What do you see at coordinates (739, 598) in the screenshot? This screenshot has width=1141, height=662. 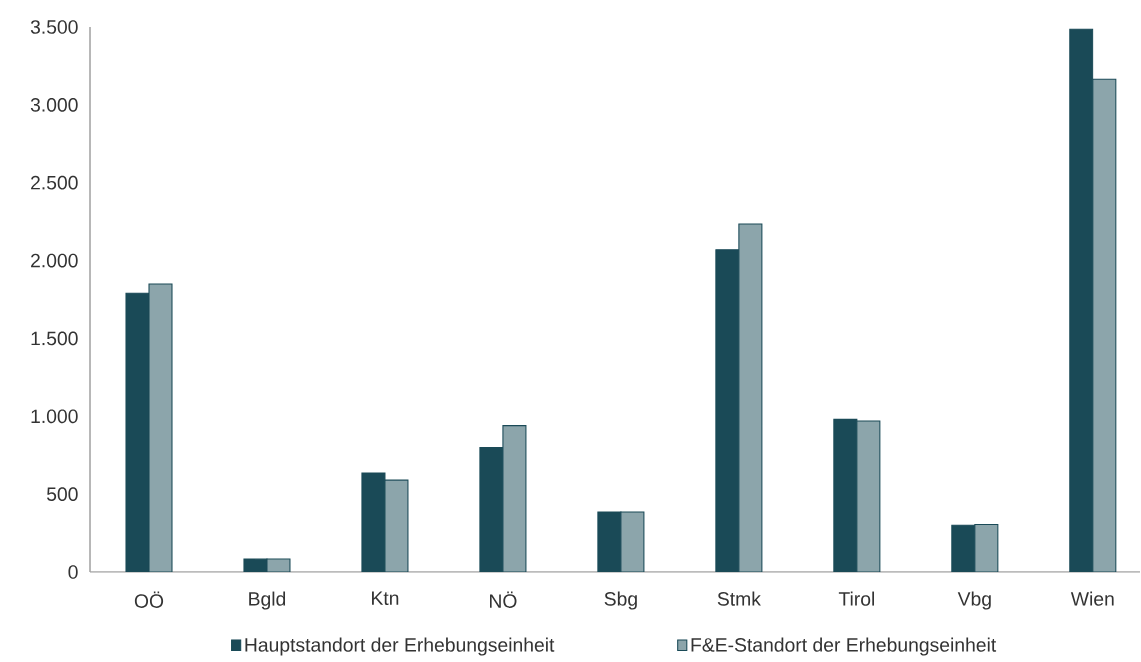 I see `x-tick-label: Stmk` at bounding box center [739, 598].